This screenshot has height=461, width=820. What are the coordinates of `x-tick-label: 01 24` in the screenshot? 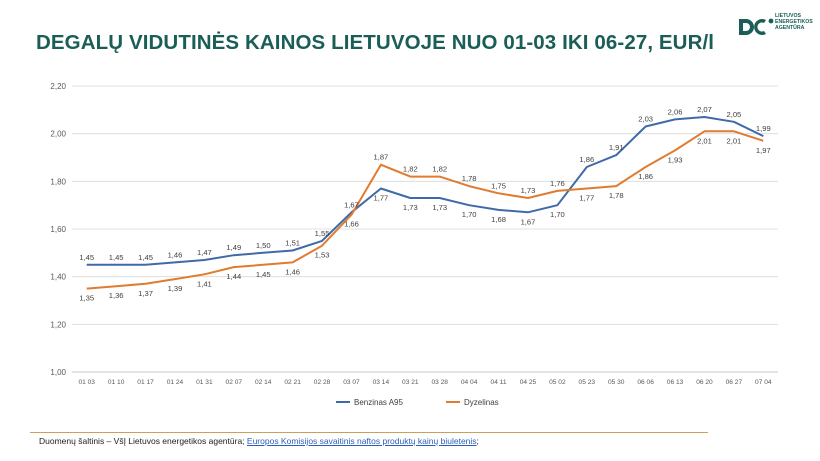 It's located at (175, 382).